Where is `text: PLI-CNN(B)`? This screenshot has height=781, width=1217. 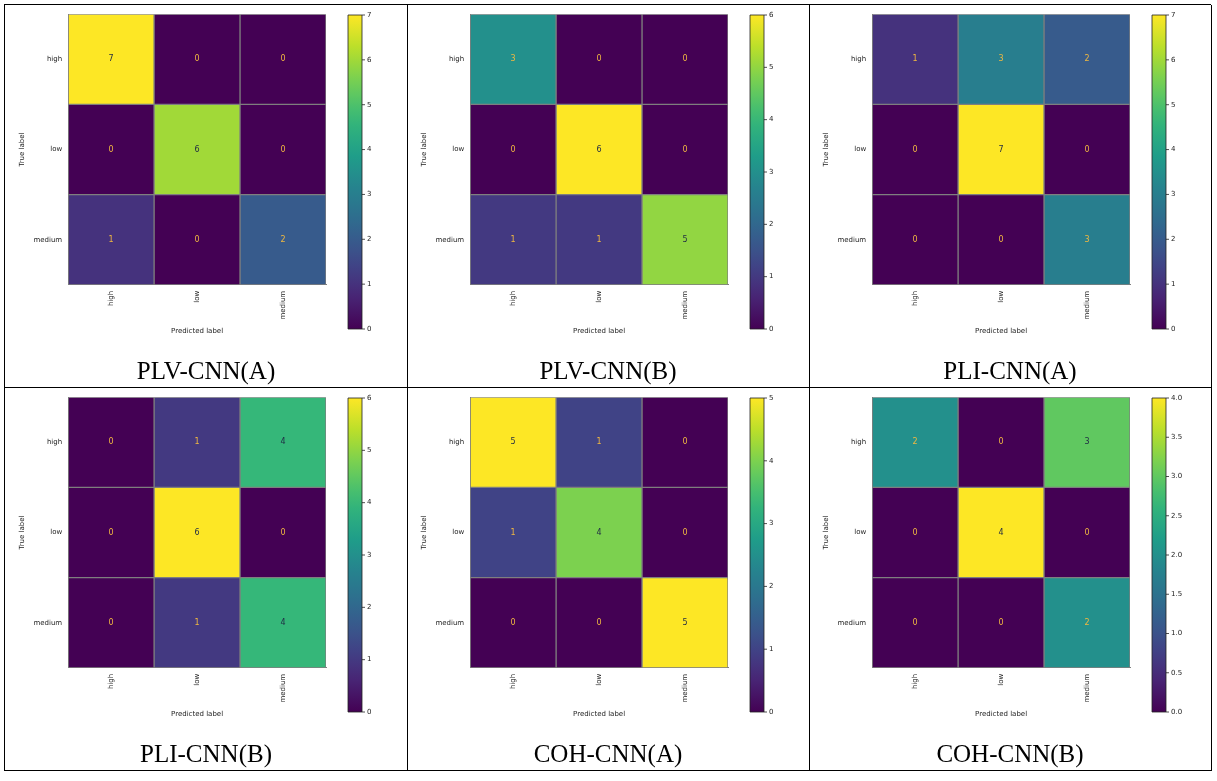 text: PLI-CNN(B) is located at coordinates (206, 754).